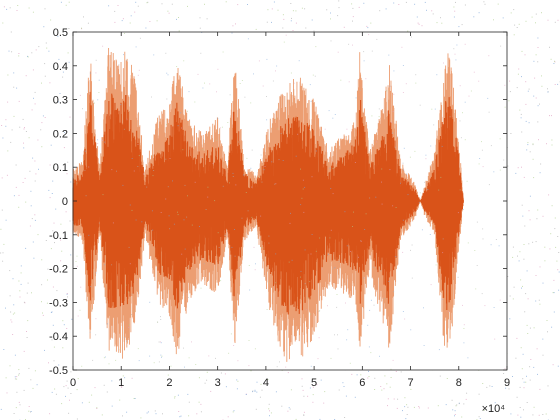 The image size is (560, 420). Describe the element at coordinates (60, 67) in the screenshot. I see `y-tick-label: 0.4` at that location.